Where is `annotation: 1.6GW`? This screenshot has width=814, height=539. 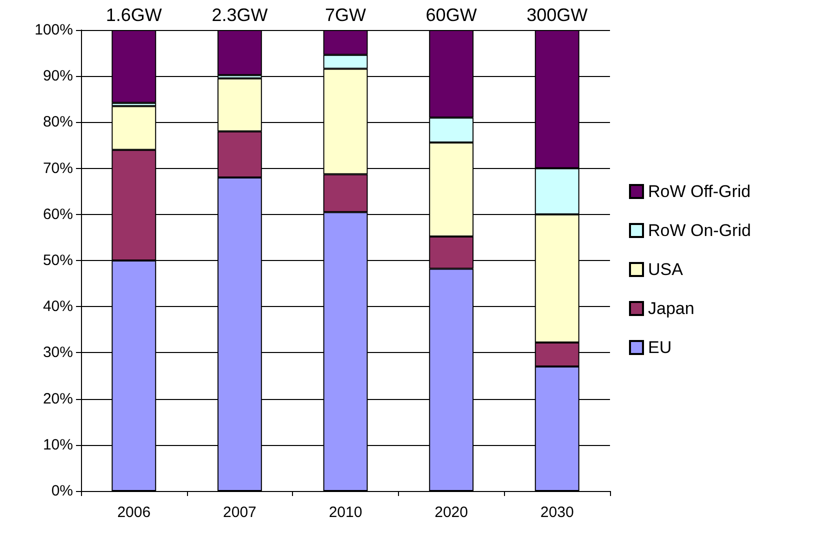 annotation: 1.6GW is located at coordinates (134, 15).